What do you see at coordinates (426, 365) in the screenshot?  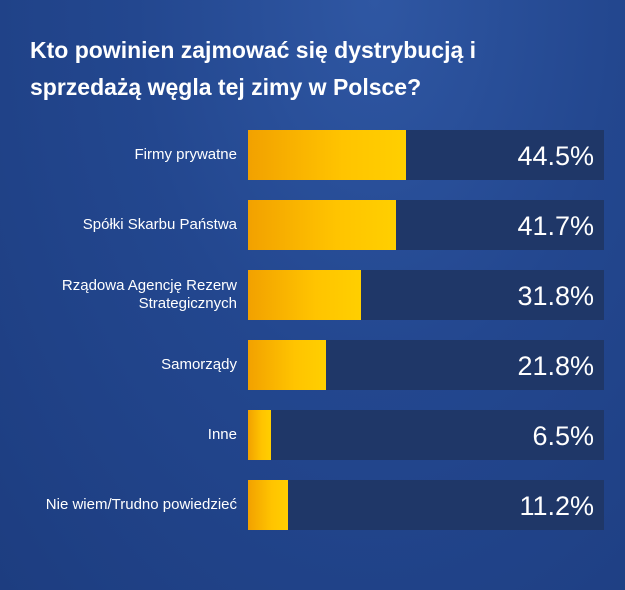 I see `bar-track: 21.8%` at bounding box center [426, 365].